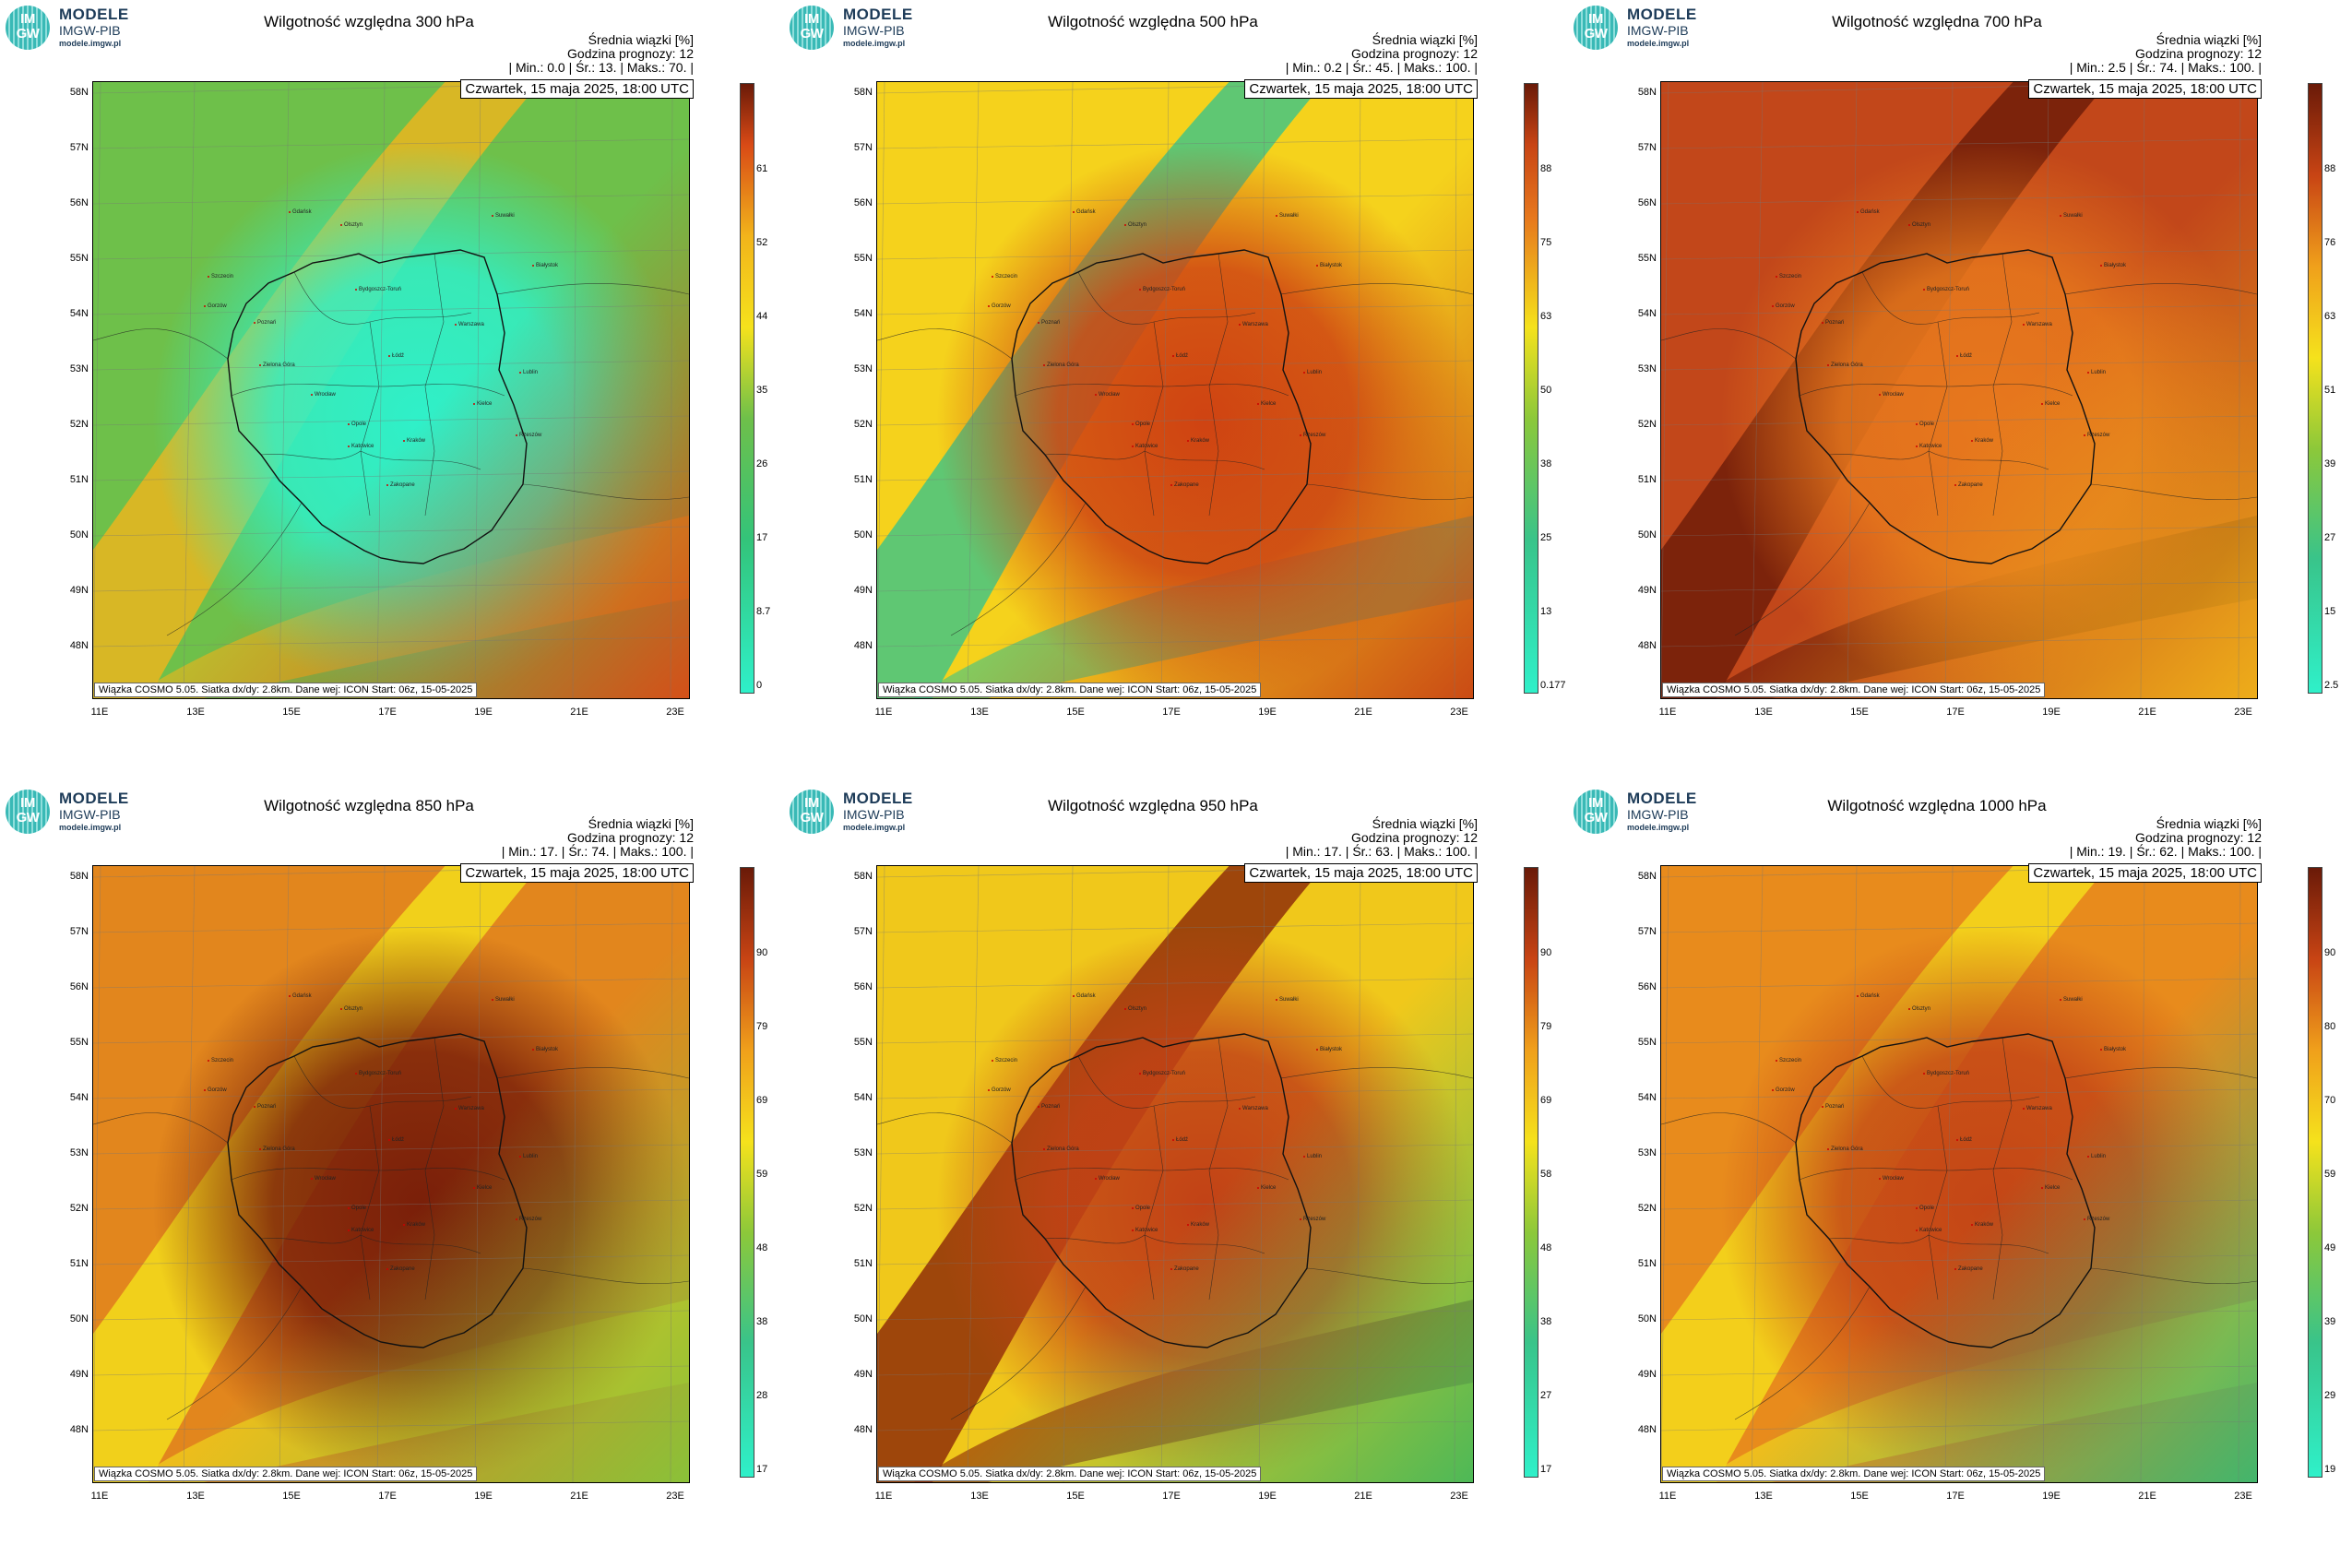 The height and width of the screenshot is (1568, 2352). Describe the element at coordinates (2330, 1469) in the screenshot. I see `colorbar-tick: 19` at that location.